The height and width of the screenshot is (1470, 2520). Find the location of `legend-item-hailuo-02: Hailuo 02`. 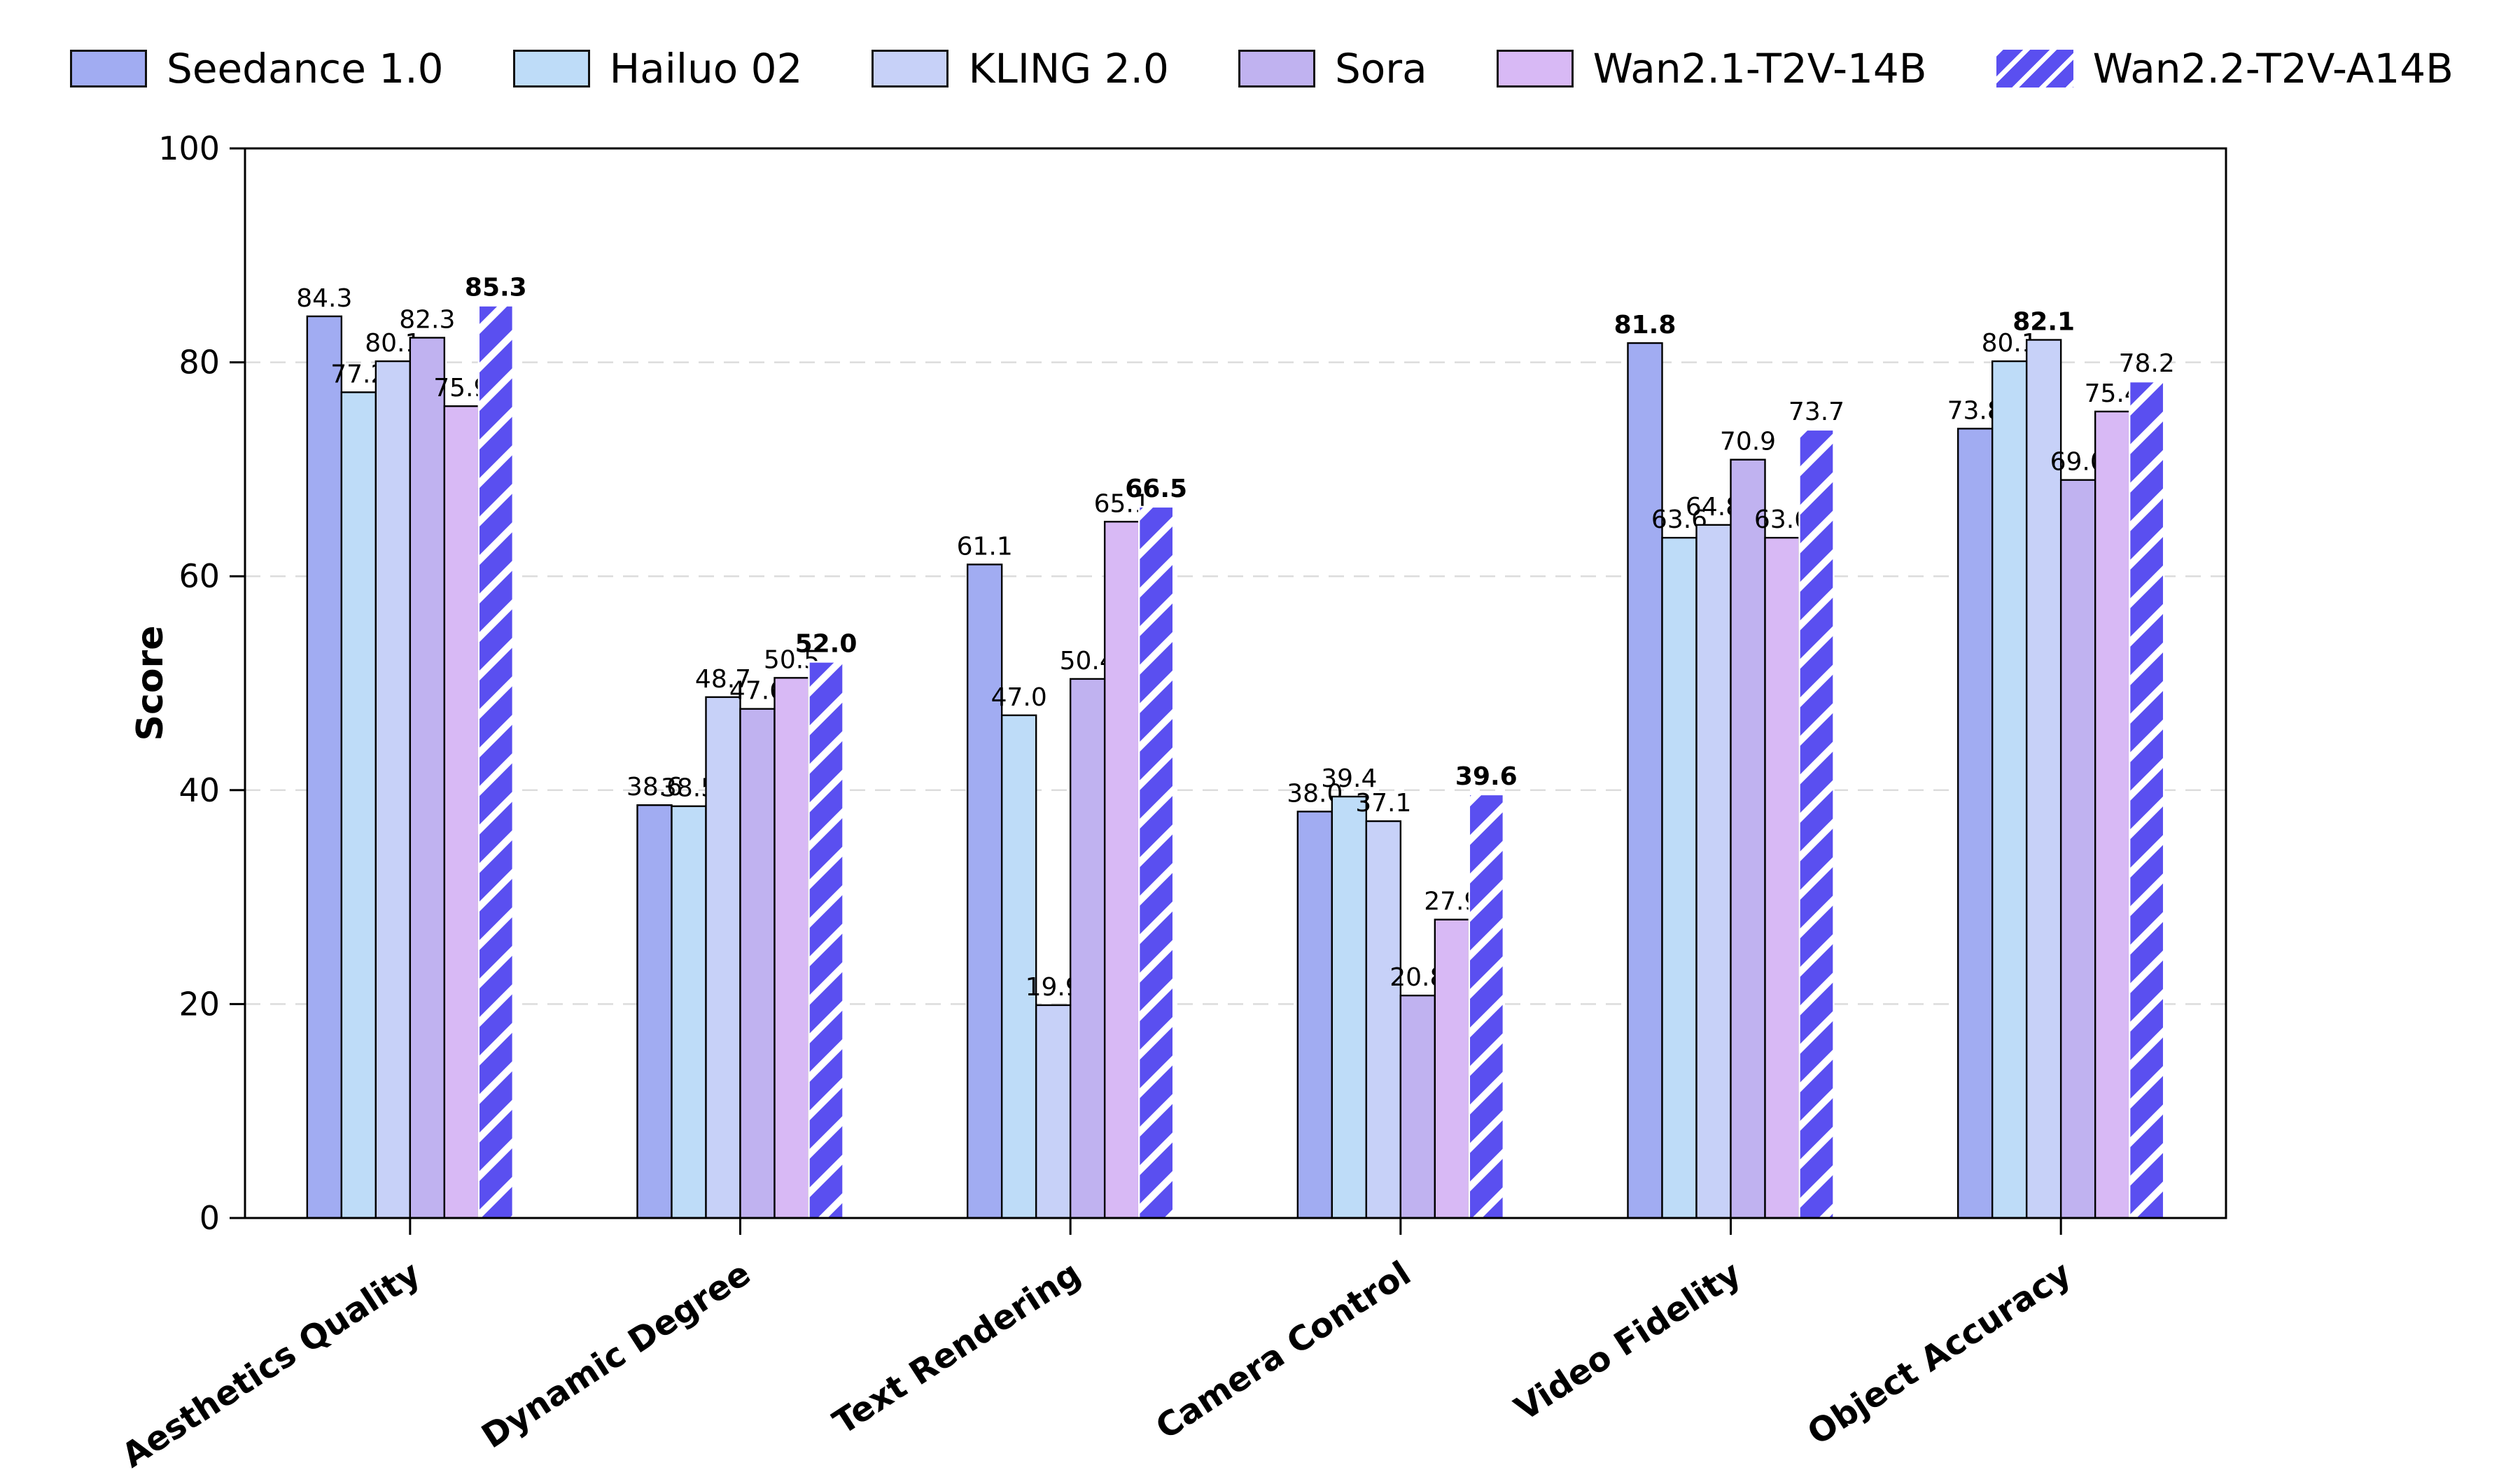

legend-item-hailuo-02: Hailuo 02 is located at coordinates (657, 68).